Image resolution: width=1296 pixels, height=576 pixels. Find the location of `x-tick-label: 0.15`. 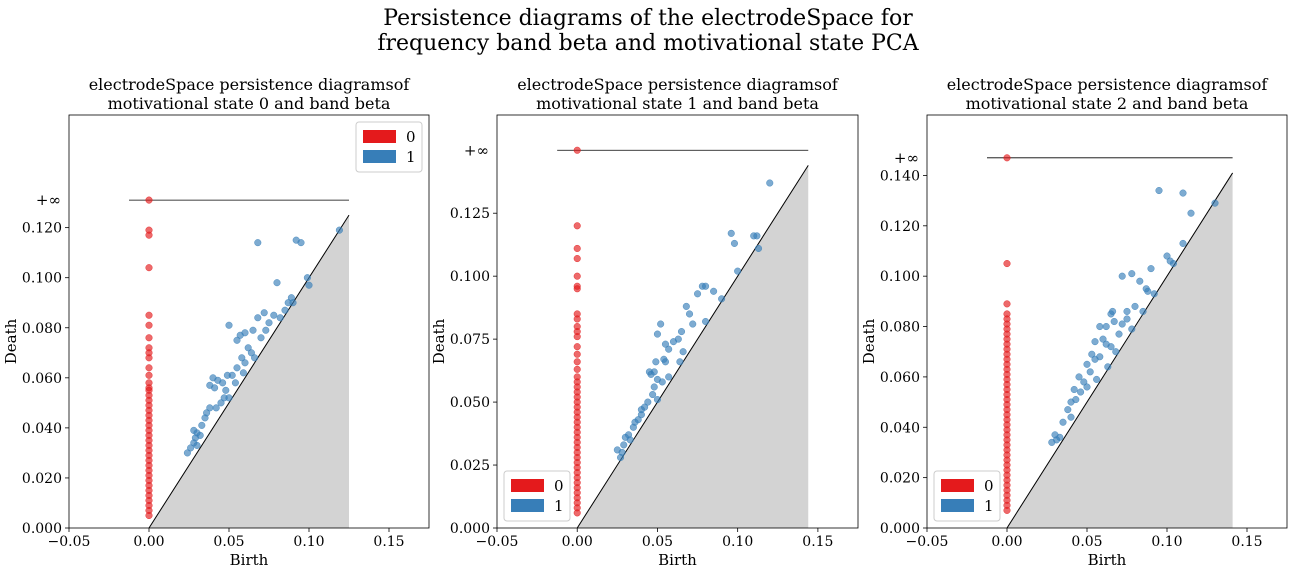

x-tick-label: 0.15 is located at coordinates (388, 542).